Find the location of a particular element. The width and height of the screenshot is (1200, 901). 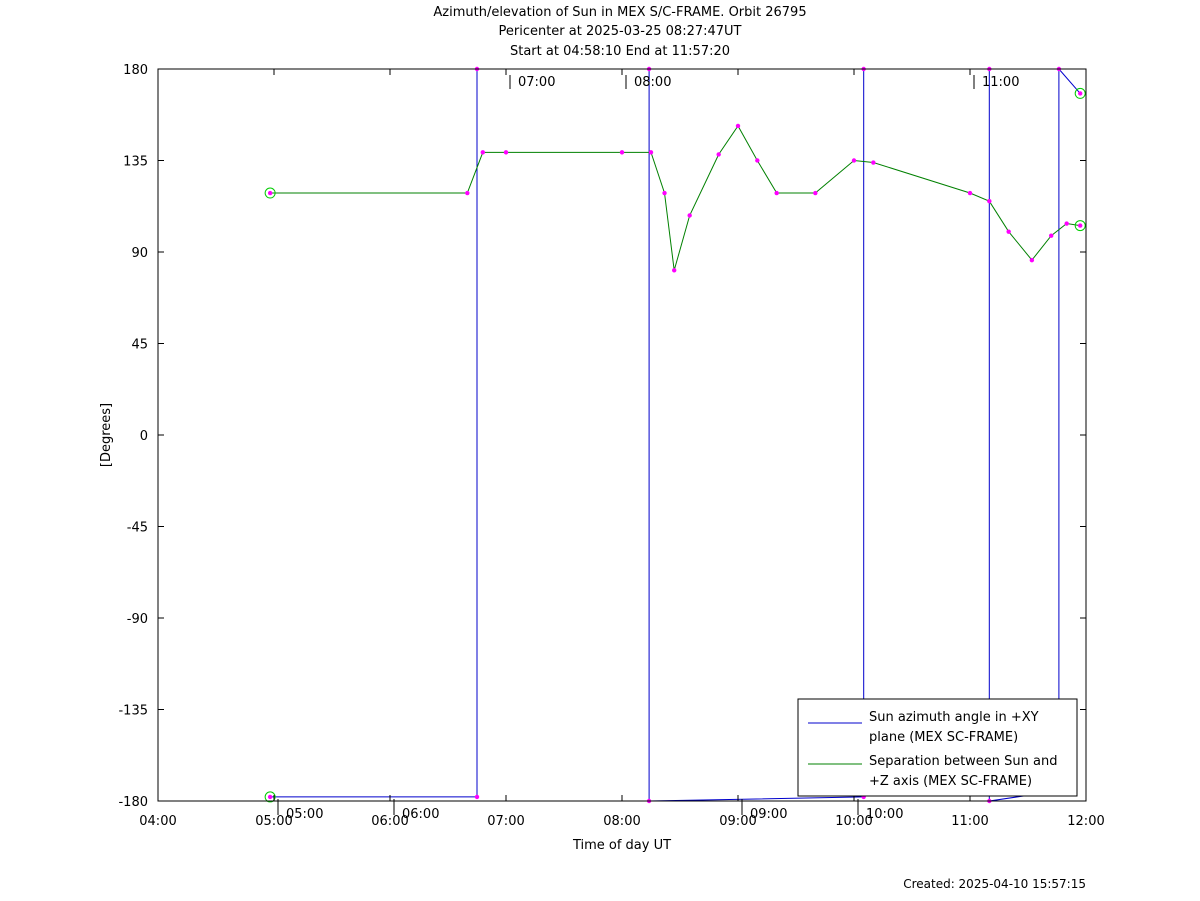

y-tick-label: 135 is located at coordinates (135, 162).